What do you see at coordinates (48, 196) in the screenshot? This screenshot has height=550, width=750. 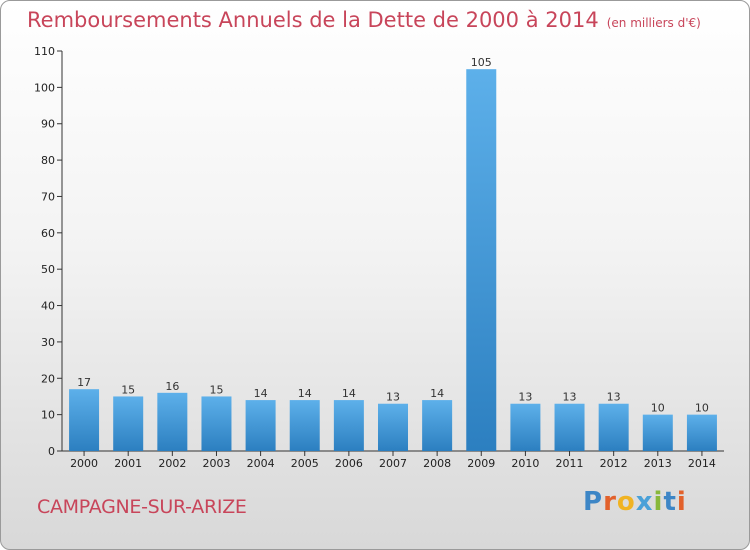 I see `y-tick-label: 70` at bounding box center [48, 196].